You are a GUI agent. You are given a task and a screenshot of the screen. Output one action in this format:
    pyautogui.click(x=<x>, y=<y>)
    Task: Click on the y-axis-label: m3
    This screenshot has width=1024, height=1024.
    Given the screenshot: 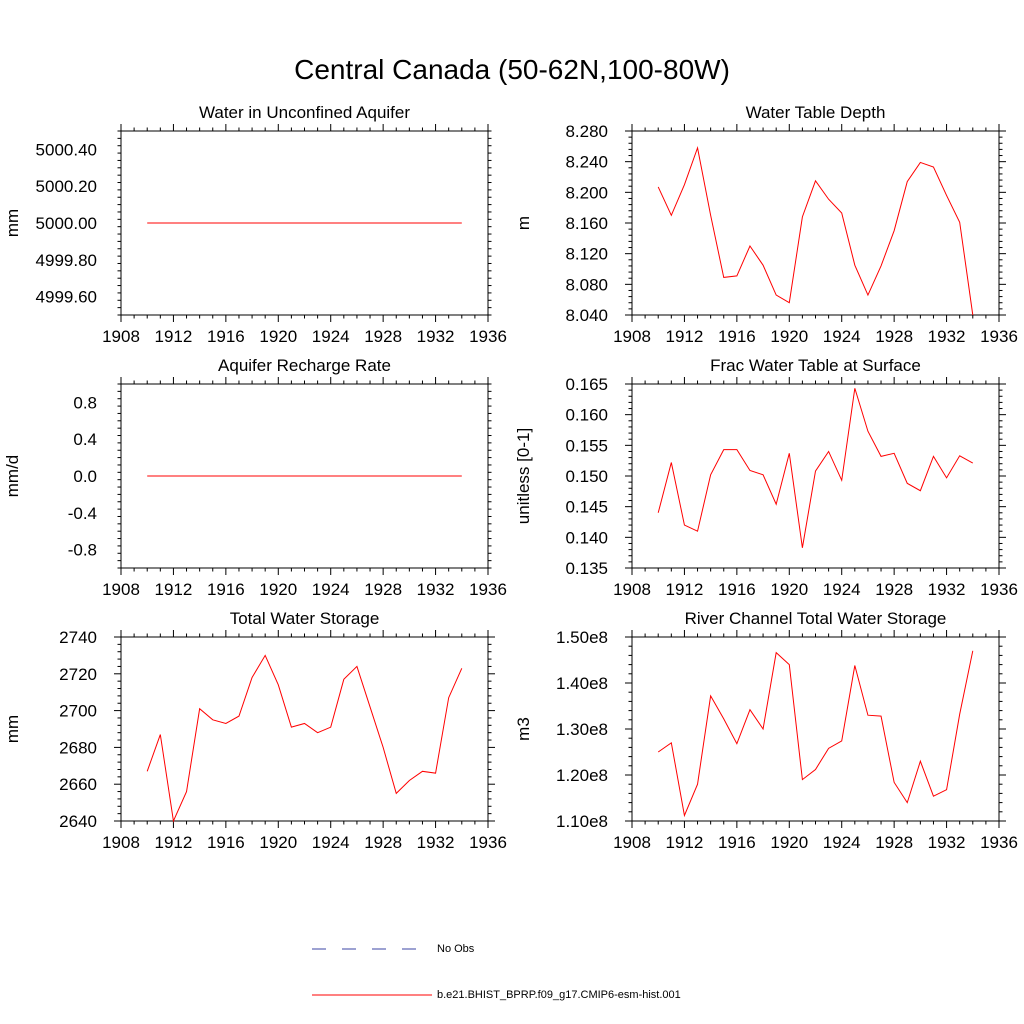 What is the action you would take?
    pyautogui.click(x=523, y=729)
    